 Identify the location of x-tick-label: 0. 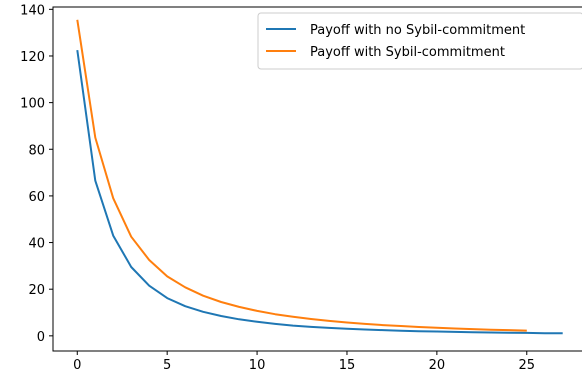
(77, 365).